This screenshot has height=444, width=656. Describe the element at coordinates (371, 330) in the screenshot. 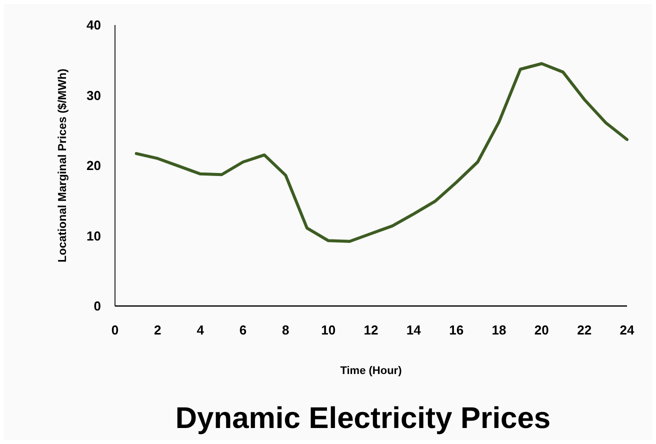

I see `x-tick-label: 12` at that location.